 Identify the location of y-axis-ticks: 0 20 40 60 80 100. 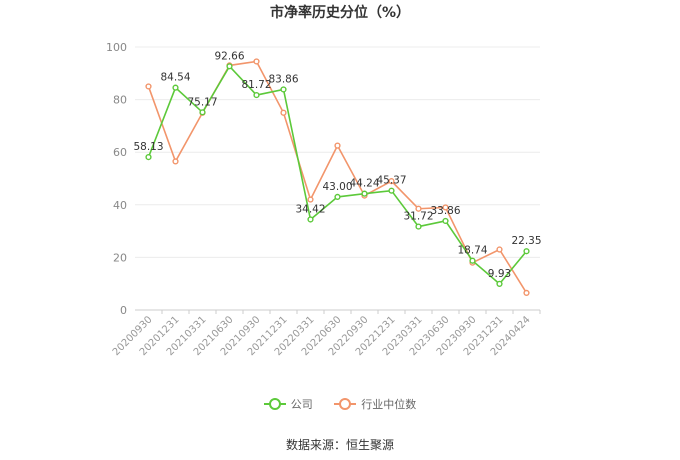
(116, 179).